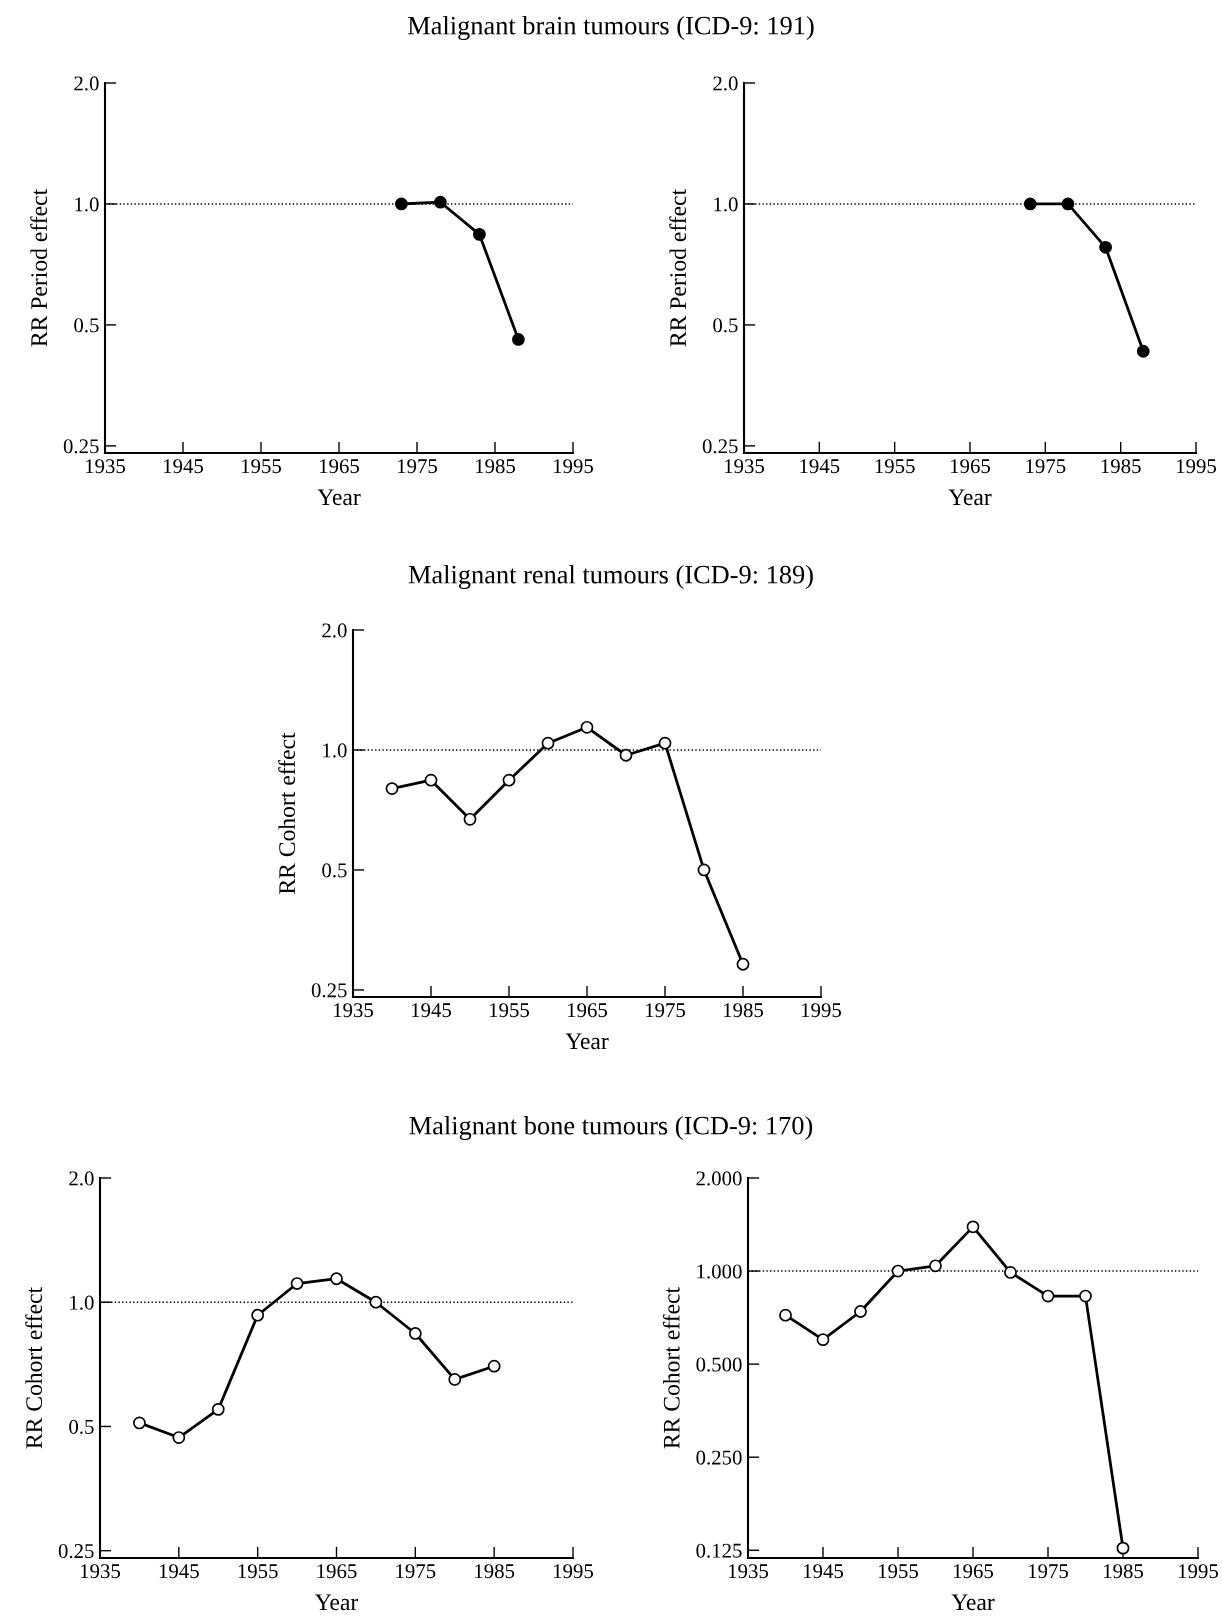 The image size is (1222, 1624). I want to click on y-tick-label: 0.500, so click(719, 1364).